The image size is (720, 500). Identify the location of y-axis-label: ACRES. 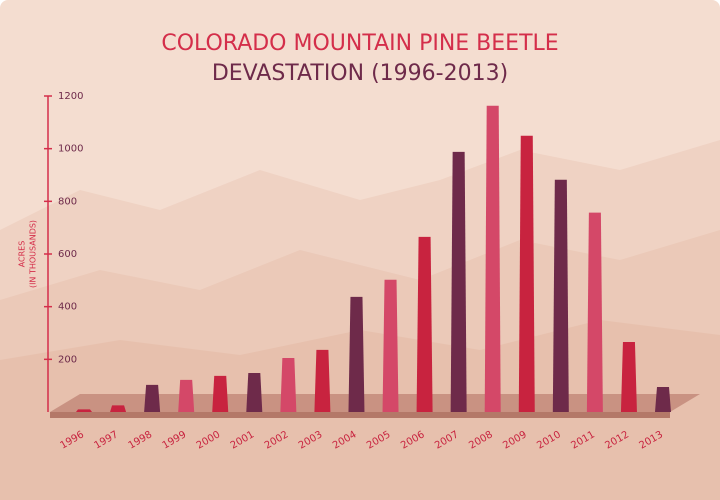
(22, 254).